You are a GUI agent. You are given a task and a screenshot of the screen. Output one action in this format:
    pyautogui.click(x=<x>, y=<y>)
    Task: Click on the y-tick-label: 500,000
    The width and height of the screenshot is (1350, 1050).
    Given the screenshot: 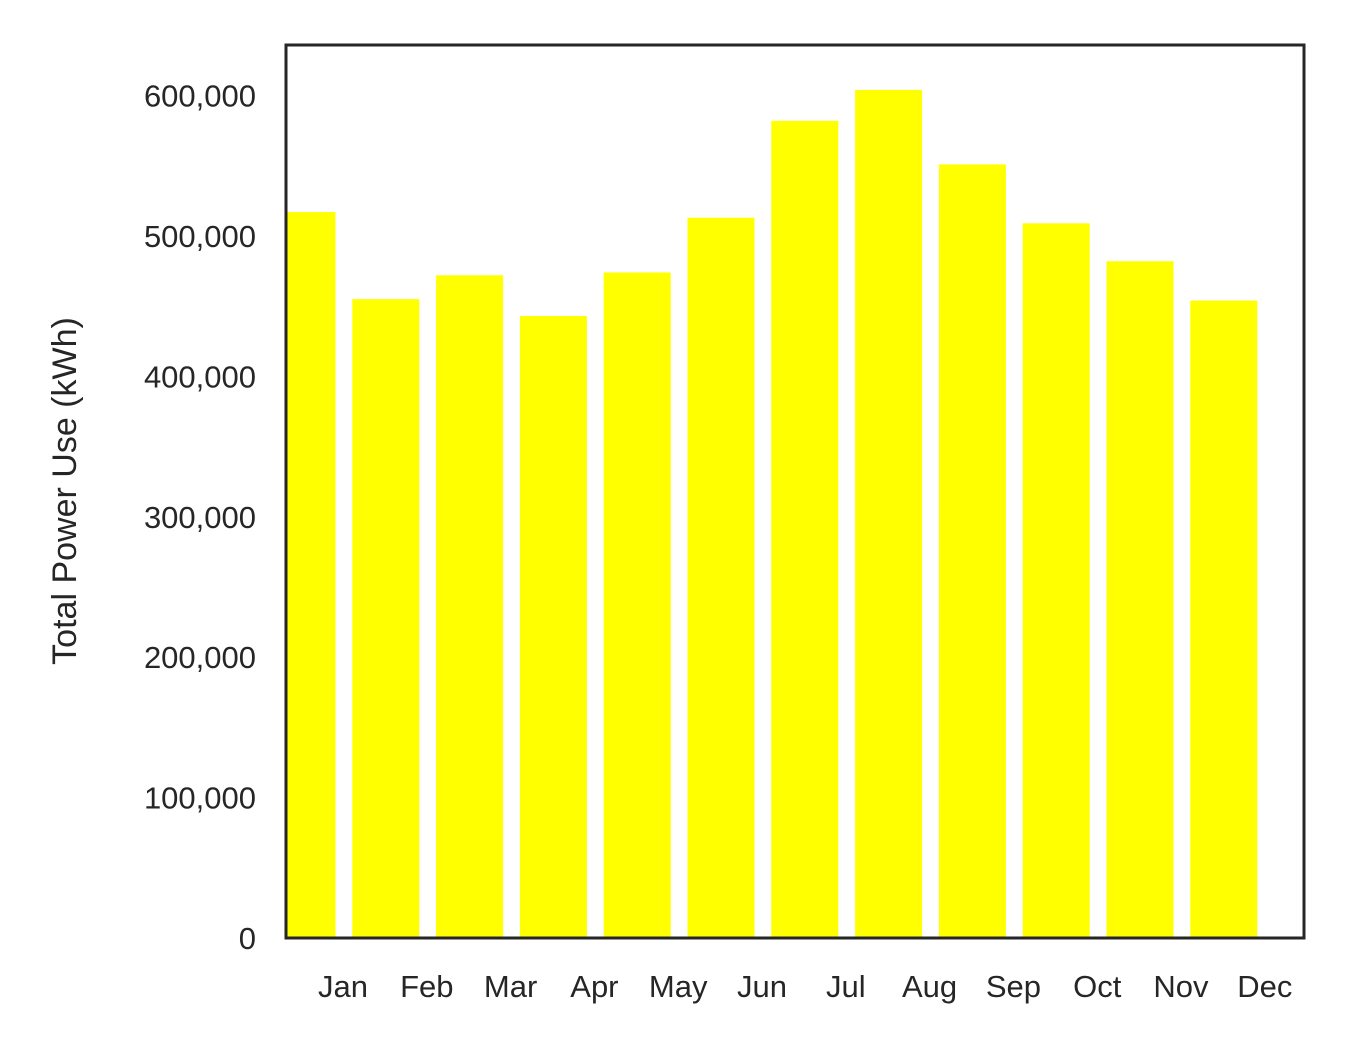 What is the action you would take?
    pyautogui.click(x=200, y=236)
    